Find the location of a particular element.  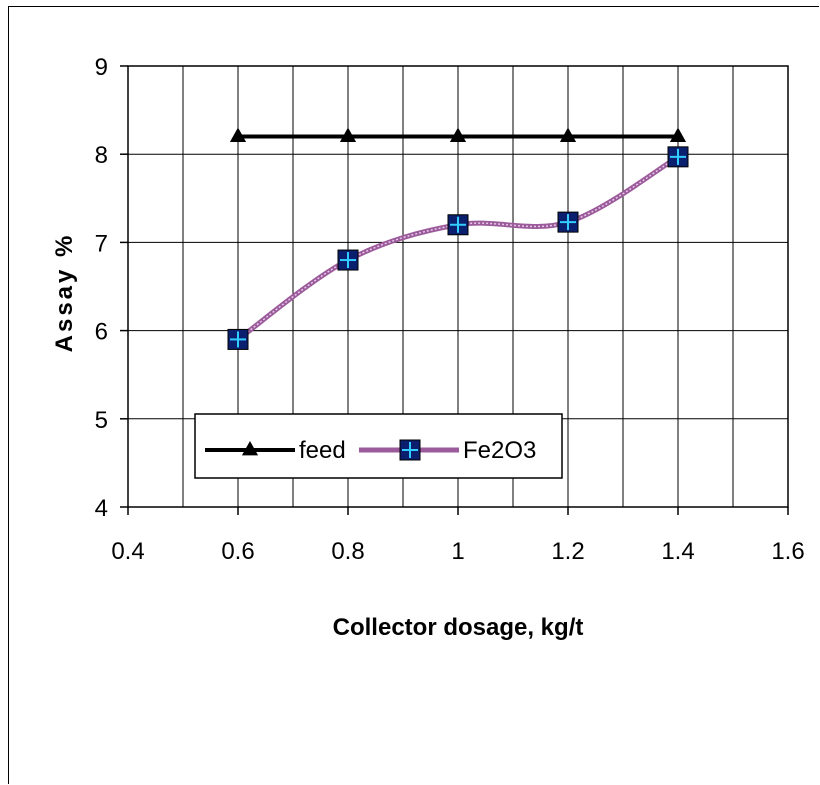

legend-fe2o3-marker-shape is located at coordinates (410, 450).